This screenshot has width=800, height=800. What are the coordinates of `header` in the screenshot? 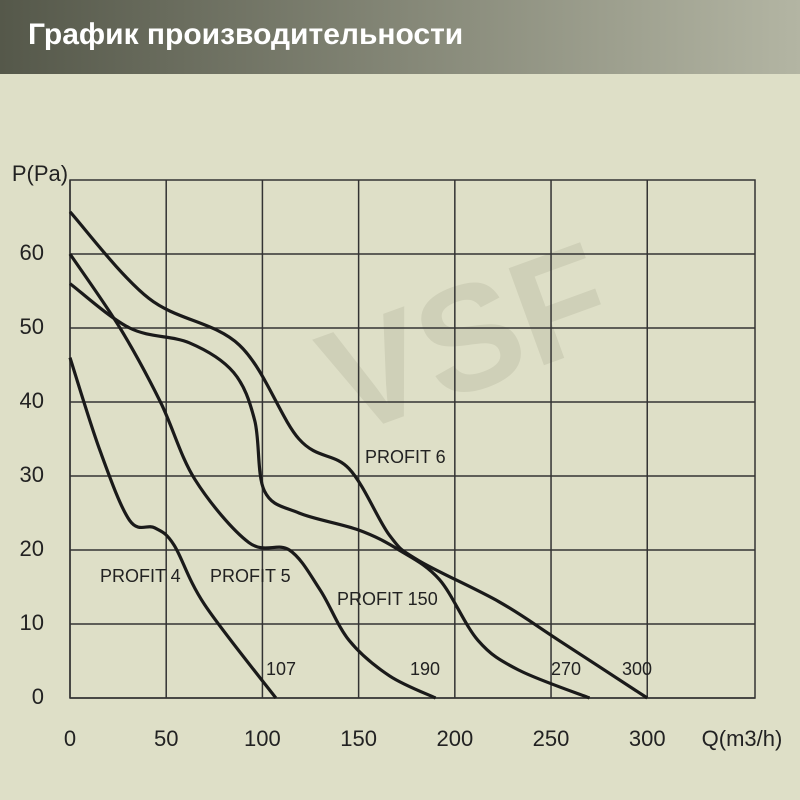 It's located at (400, 37).